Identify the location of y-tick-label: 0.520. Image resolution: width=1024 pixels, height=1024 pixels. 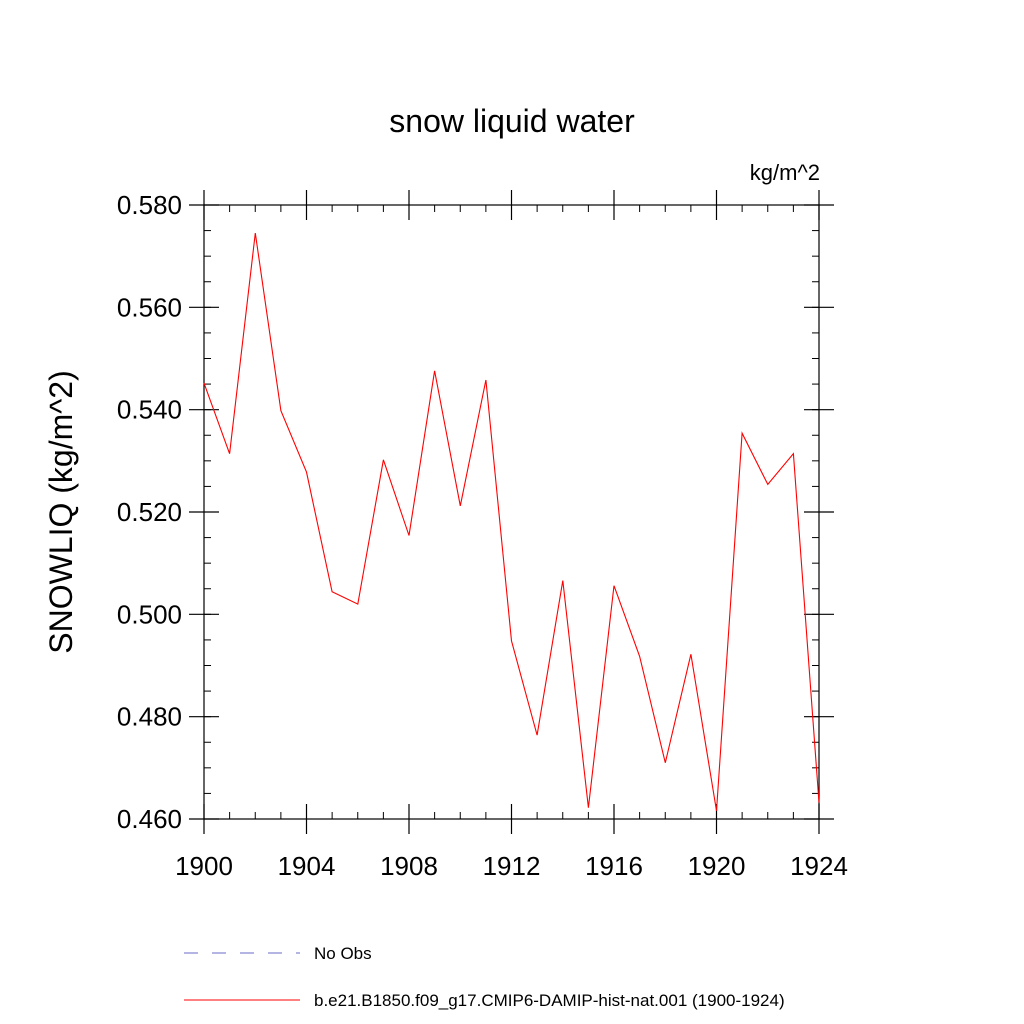
(149, 512).